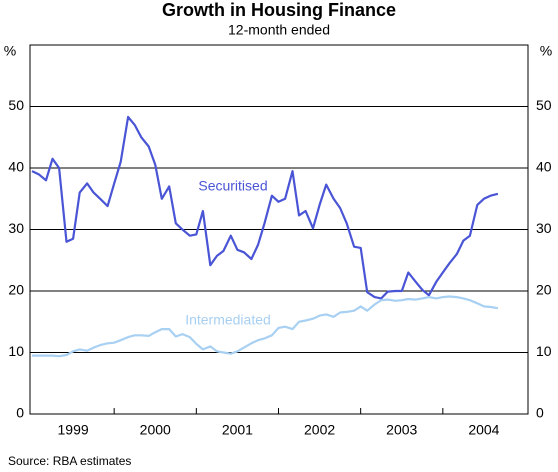  Describe the element at coordinates (319, 430) in the screenshot. I see `x-tick-label: 2002` at that location.